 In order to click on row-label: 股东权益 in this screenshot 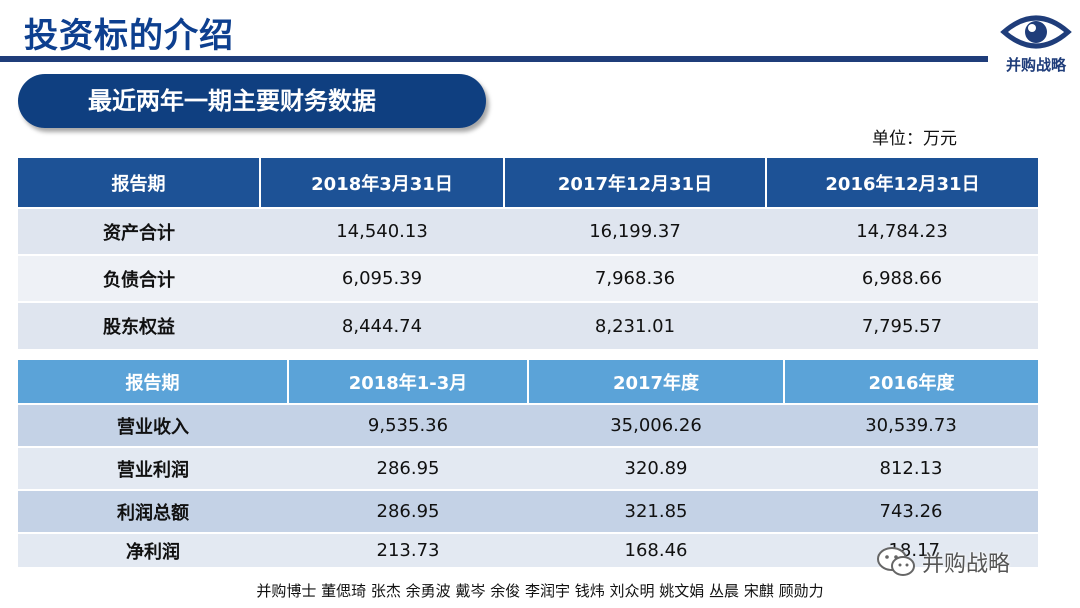, I will do `click(139, 325)`.